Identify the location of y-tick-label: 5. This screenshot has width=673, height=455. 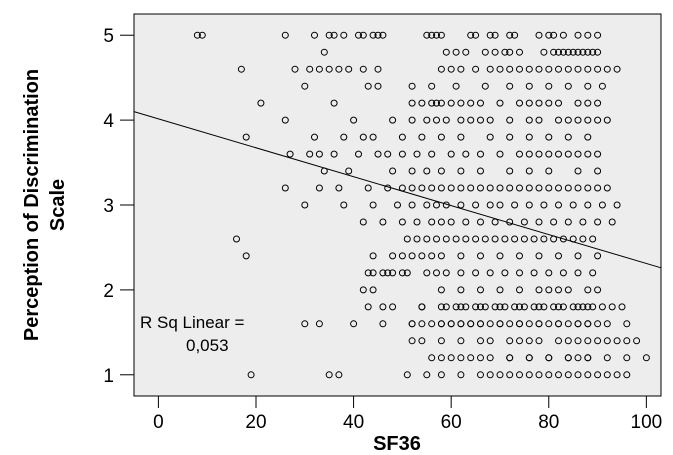
(108, 36).